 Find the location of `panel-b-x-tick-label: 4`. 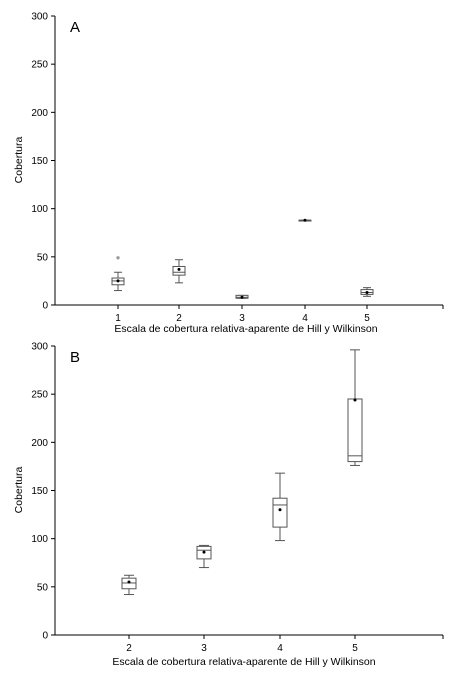

panel-b-x-tick-label: 4 is located at coordinates (280, 648).